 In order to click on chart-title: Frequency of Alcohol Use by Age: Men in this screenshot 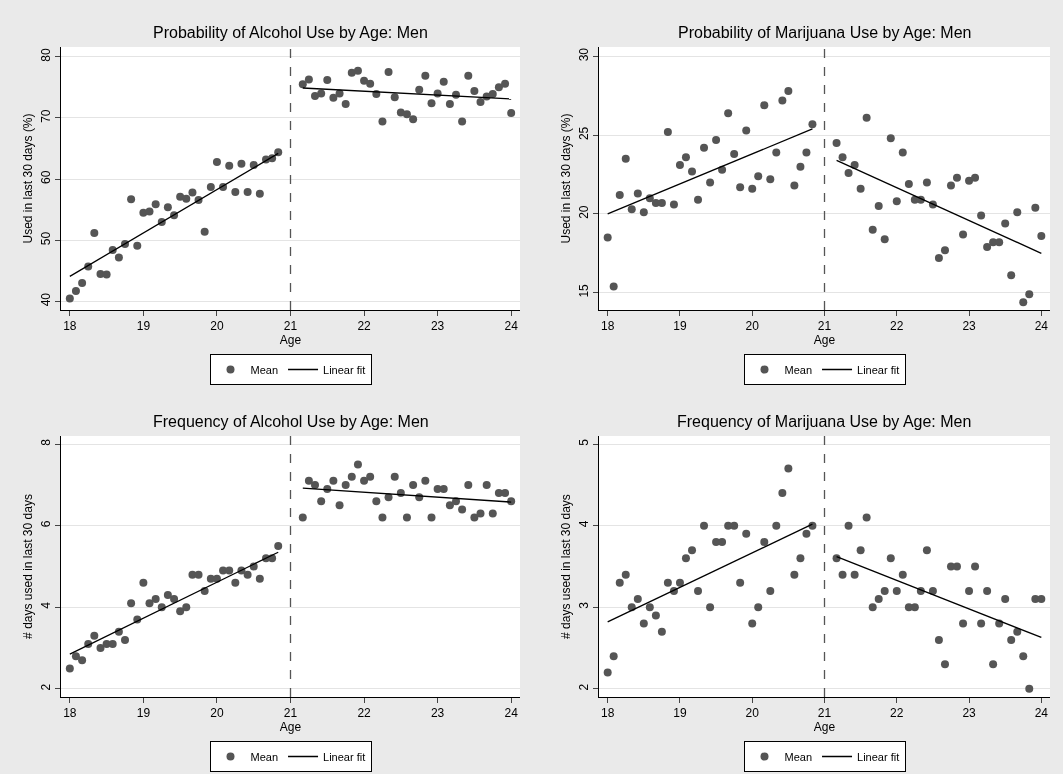, I will do `click(291, 421)`.